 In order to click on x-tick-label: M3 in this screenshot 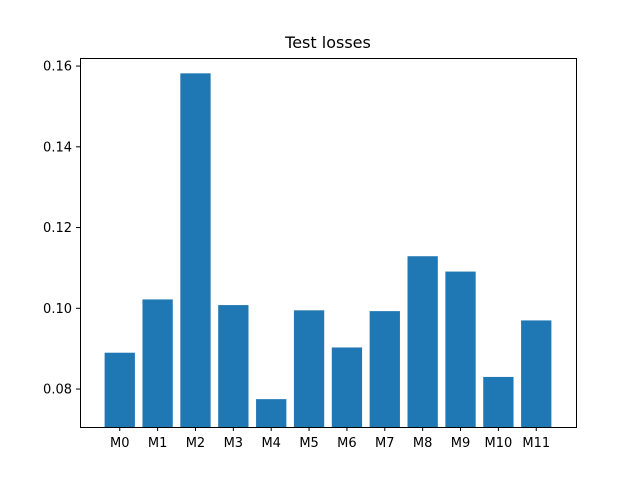, I will do `click(234, 443)`.